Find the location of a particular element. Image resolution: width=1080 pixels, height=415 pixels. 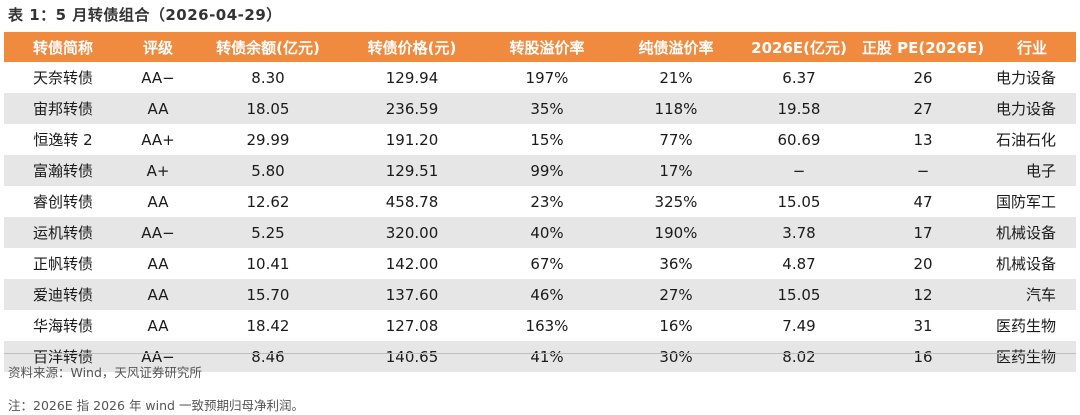

cell-bond-premium: 30% is located at coordinates (676, 356).